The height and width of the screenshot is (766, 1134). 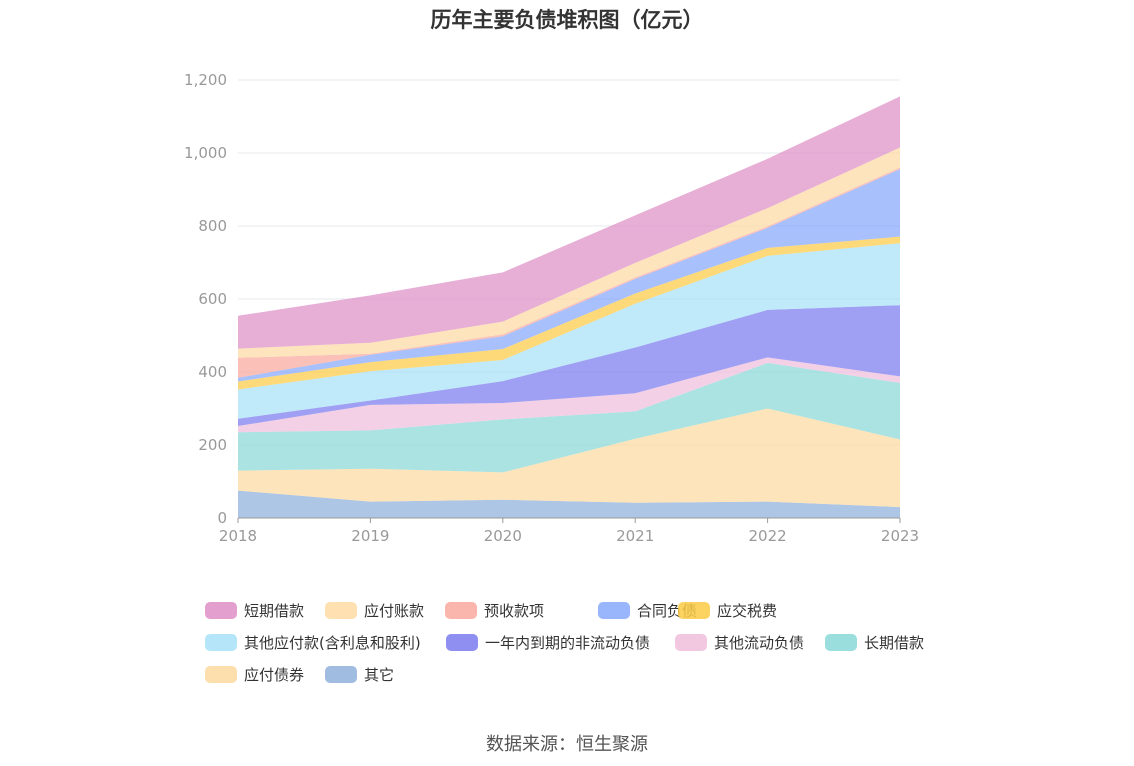 I want to click on legend-item: 其他应付款(含利息和股利), so click(x=313, y=642).